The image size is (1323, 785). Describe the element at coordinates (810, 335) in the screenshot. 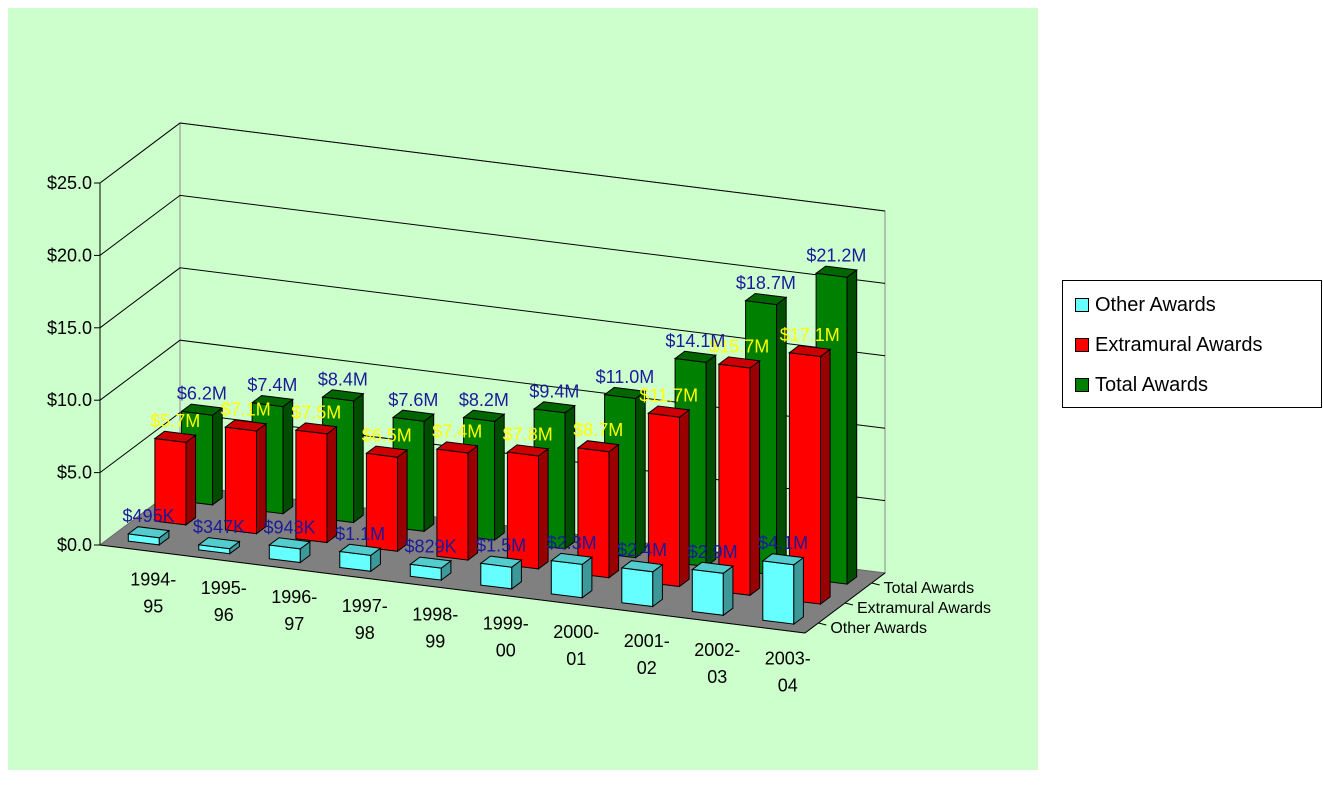

I see `data-label-extramural: $17.1M` at that location.